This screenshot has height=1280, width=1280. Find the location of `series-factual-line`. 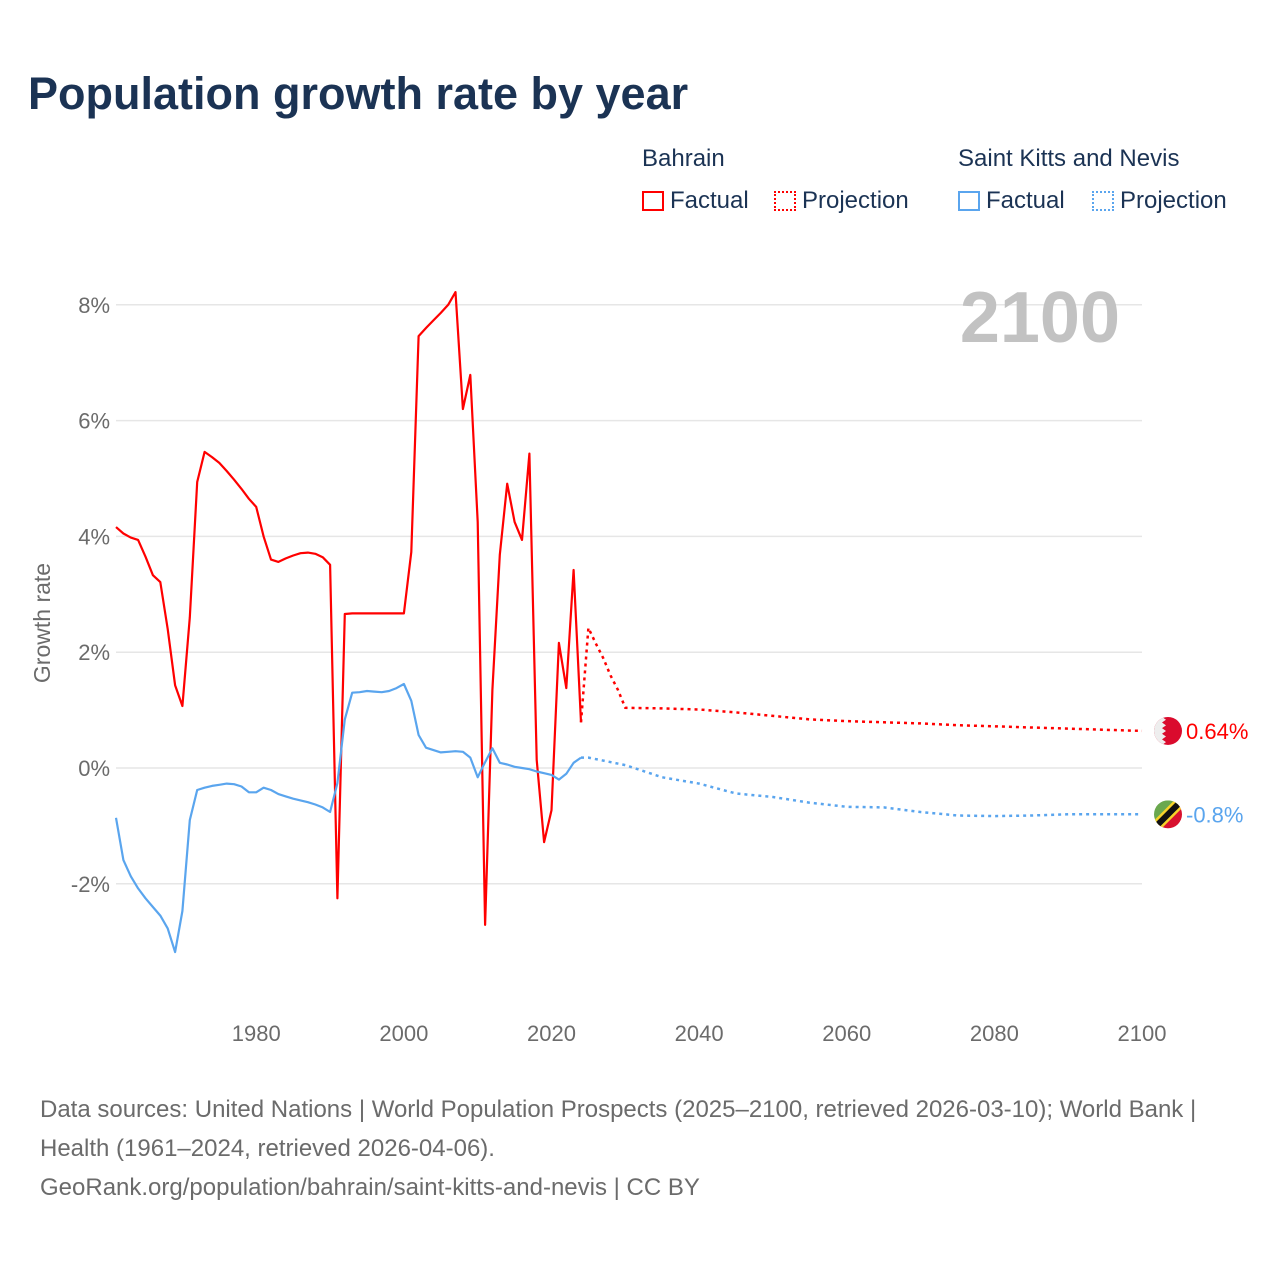

series-factual-line is located at coordinates (348, 818).